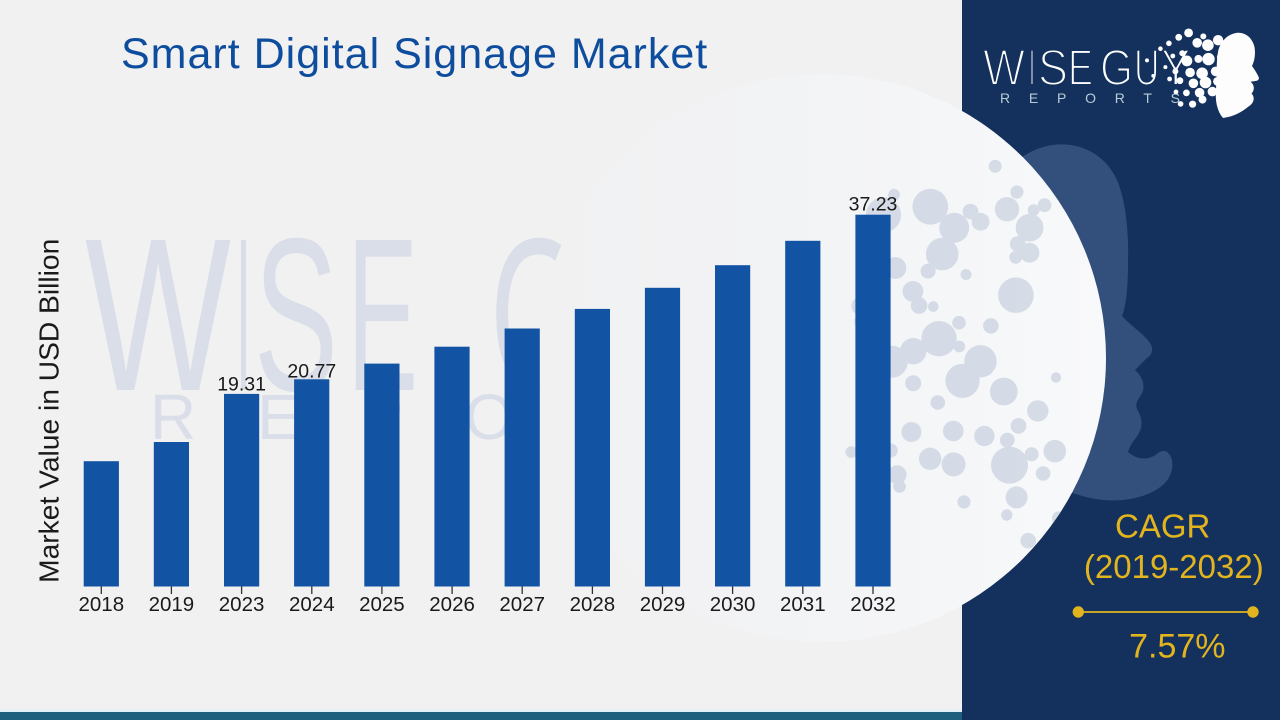  Describe the element at coordinates (172, 604) in the screenshot. I see `svg-text: 2019` at that location.